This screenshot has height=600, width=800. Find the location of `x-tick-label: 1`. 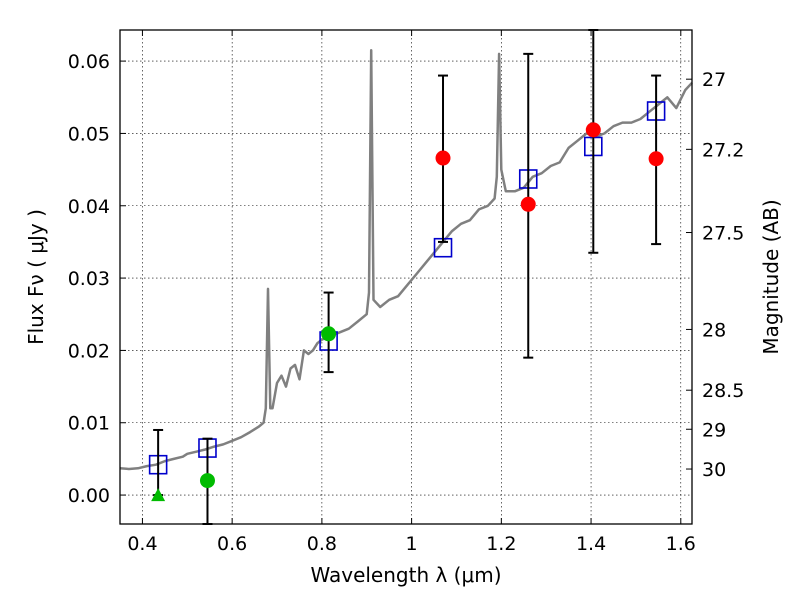

x-tick-label: 1 is located at coordinates (412, 544).